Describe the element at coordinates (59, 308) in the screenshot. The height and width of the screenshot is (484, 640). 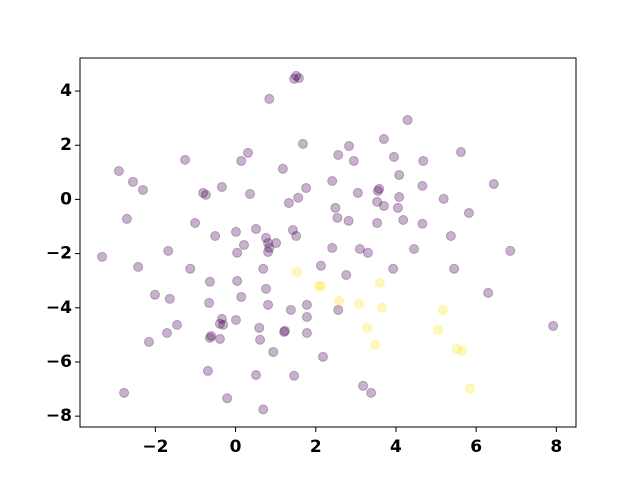
I see `y-tick-label: −4` at that location.